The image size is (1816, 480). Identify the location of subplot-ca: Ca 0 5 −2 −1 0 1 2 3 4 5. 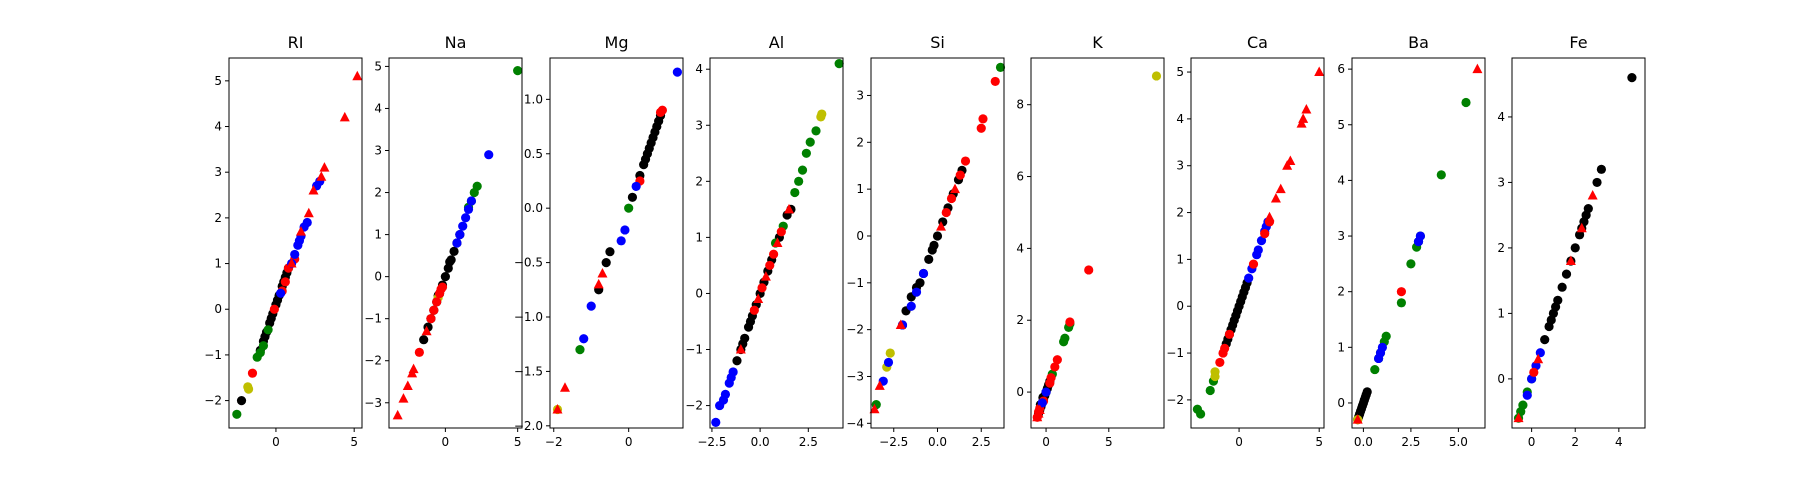
(1245, 241).